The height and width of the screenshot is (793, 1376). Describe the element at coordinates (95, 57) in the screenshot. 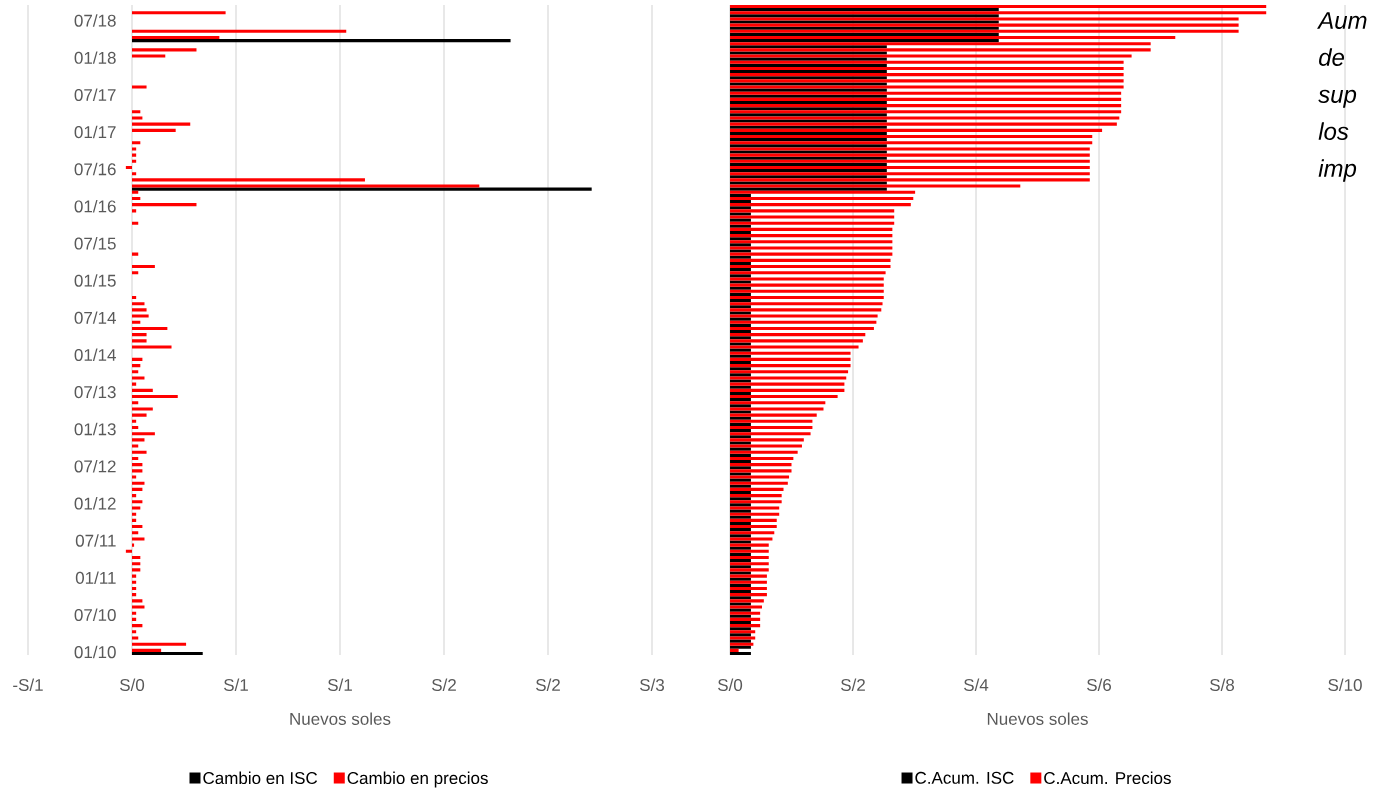

I see `y-tick-label: 01/18` at that location.